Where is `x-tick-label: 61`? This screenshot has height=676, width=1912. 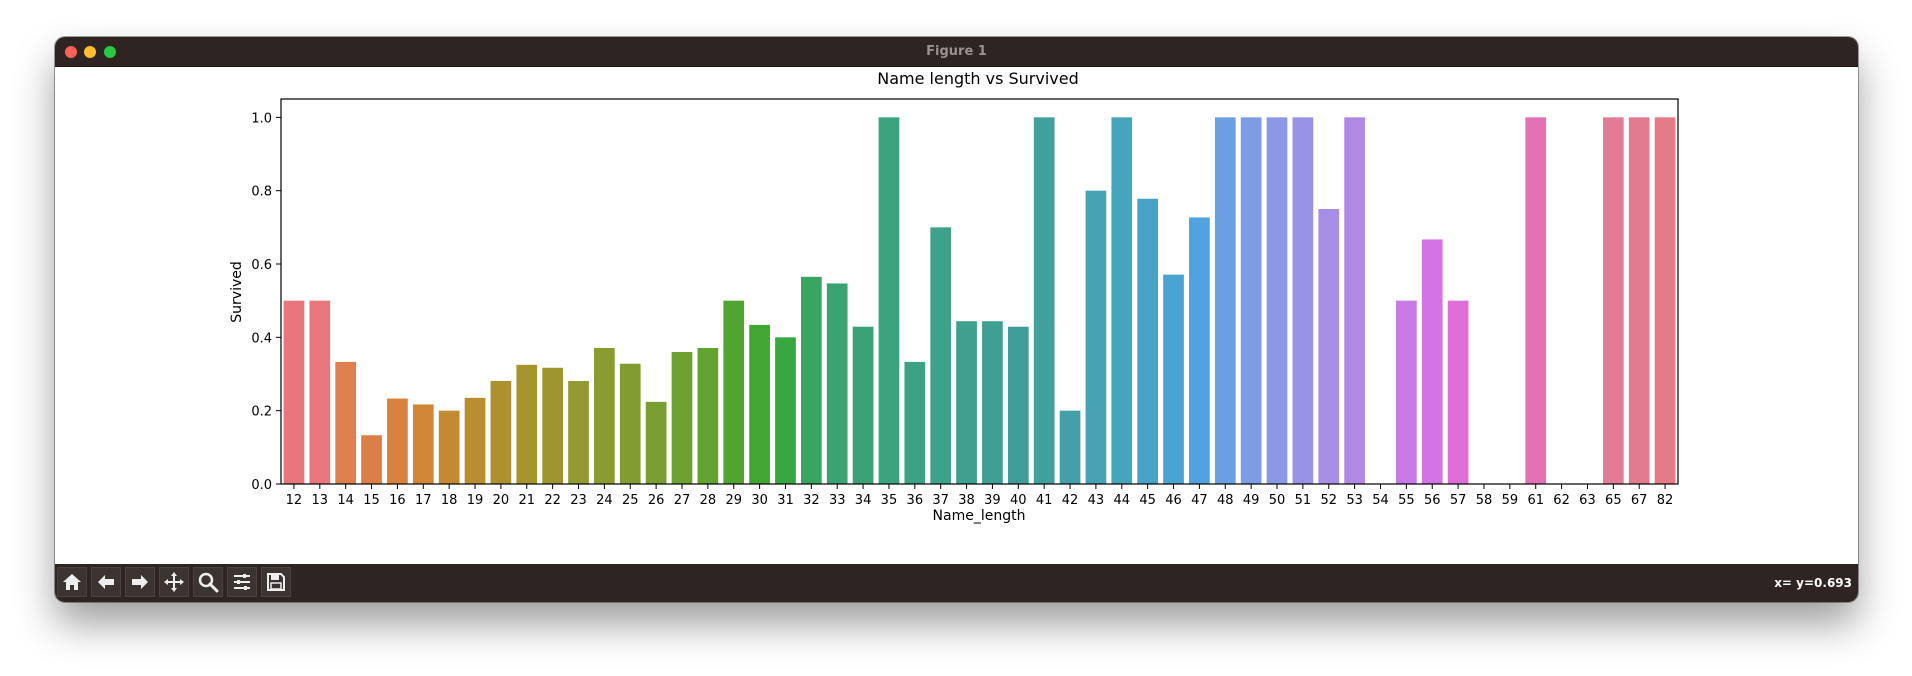 x-tick-label: 61 is located at coordinates (1535, 500).